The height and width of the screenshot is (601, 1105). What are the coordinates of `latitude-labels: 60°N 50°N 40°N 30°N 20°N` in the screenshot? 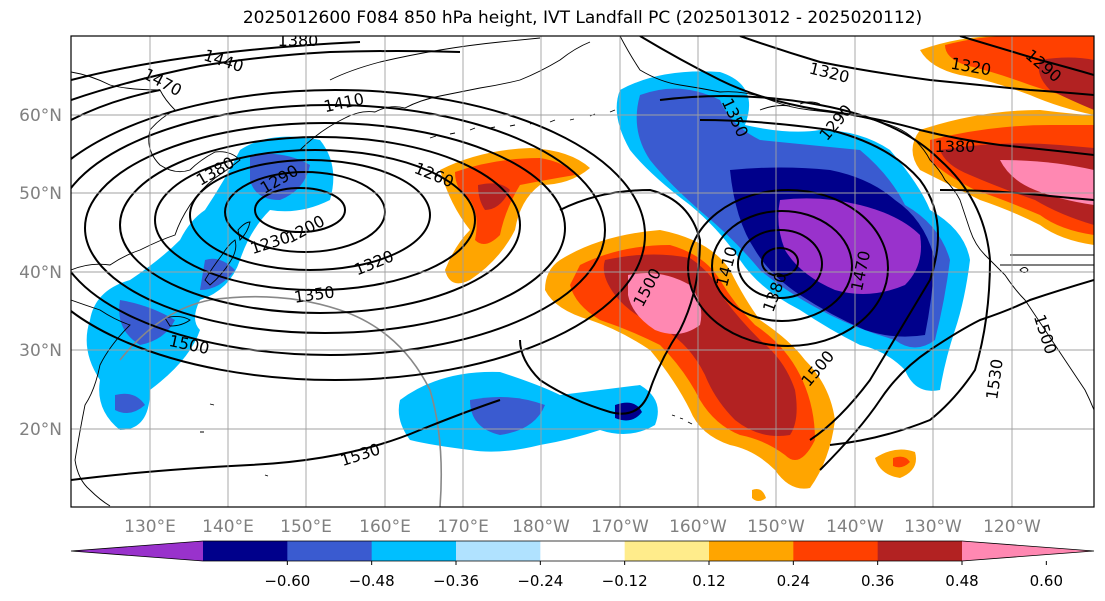 It's located at (40, 273).